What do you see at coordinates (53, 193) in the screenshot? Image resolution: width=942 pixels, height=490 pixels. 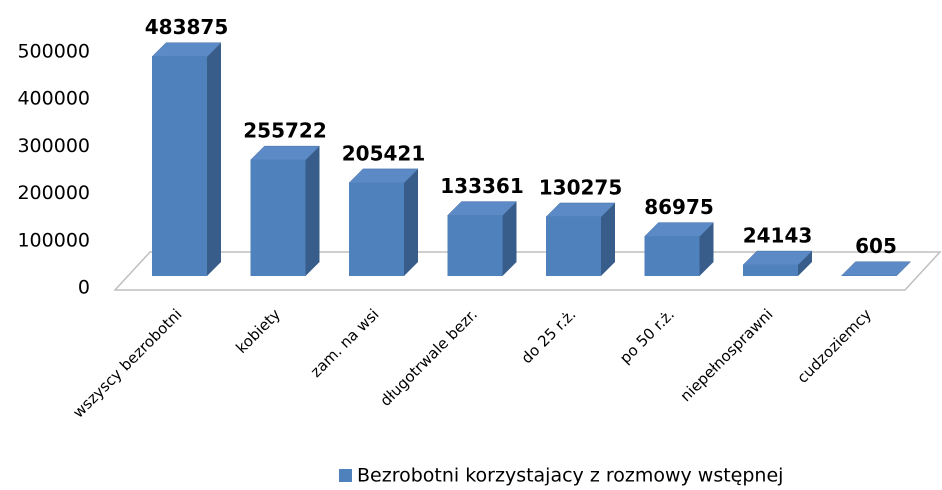 I see `y-tick-label: 200000` at bounding box center [53, 193].